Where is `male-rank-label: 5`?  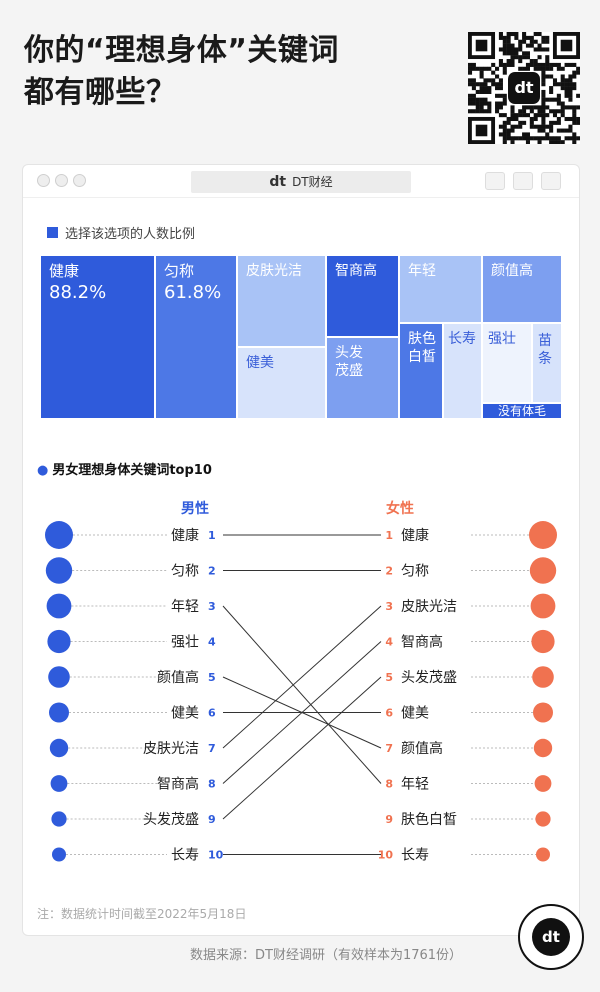
male-rank-label: 5 is located at coordinates (212, 677).